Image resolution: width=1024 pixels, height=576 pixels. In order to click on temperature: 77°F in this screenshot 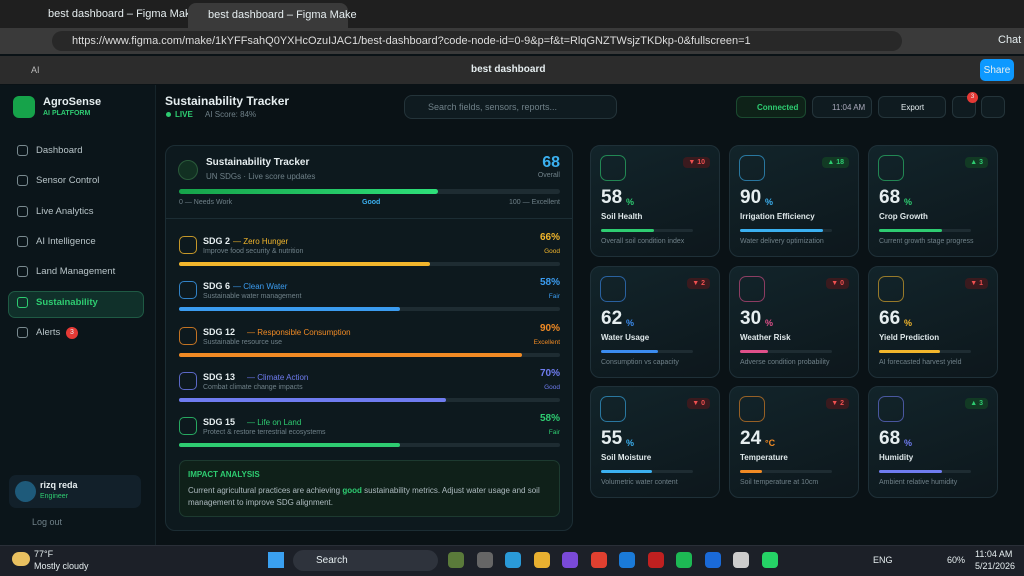, I will do `click(44, 554)`.